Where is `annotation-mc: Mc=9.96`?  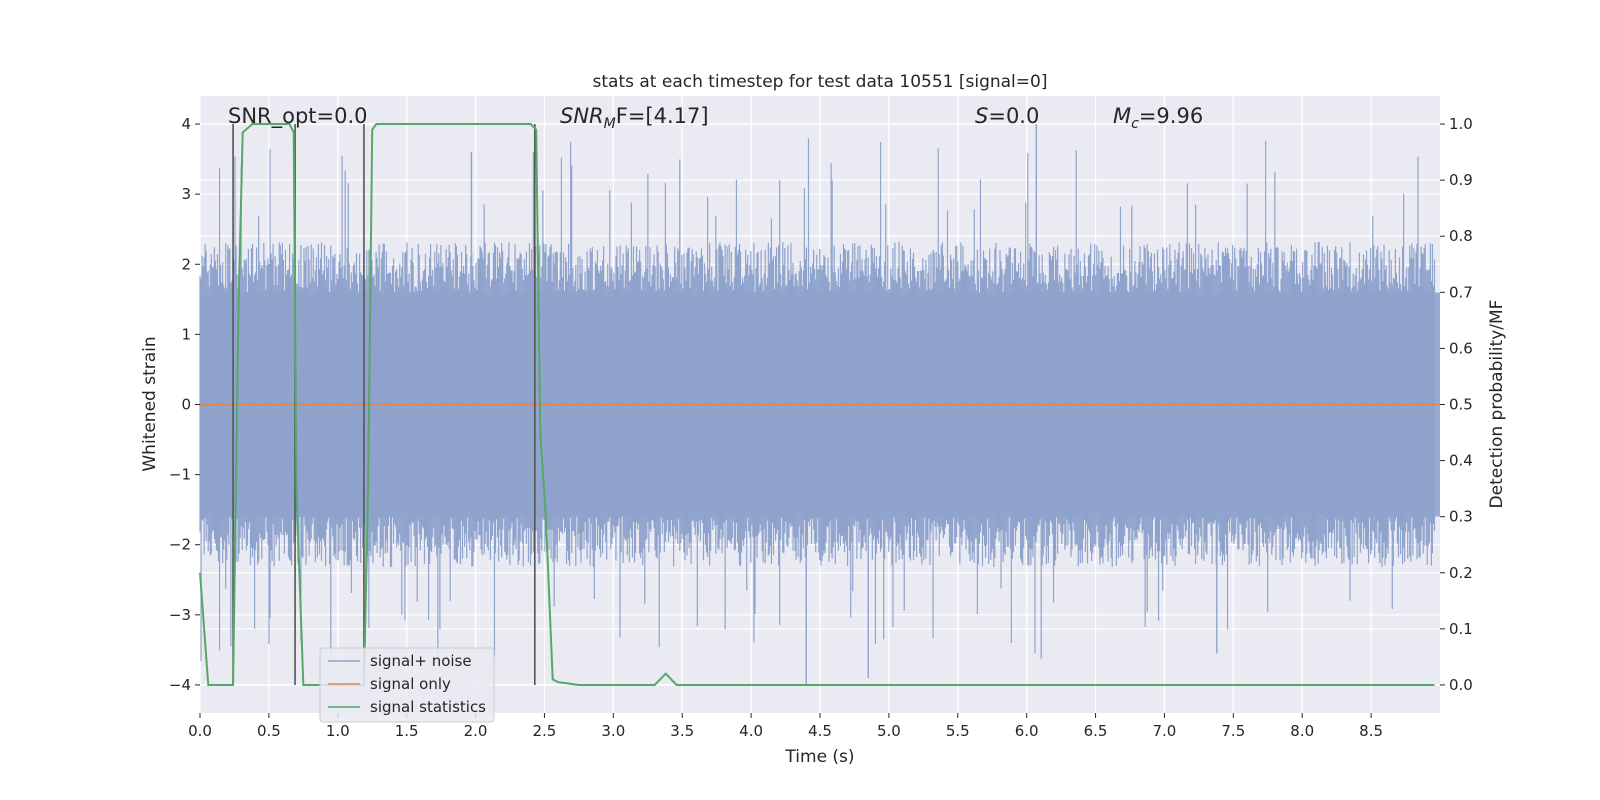 annotation-mc: Mc=9.96 is located at coordinates (1158, 118).